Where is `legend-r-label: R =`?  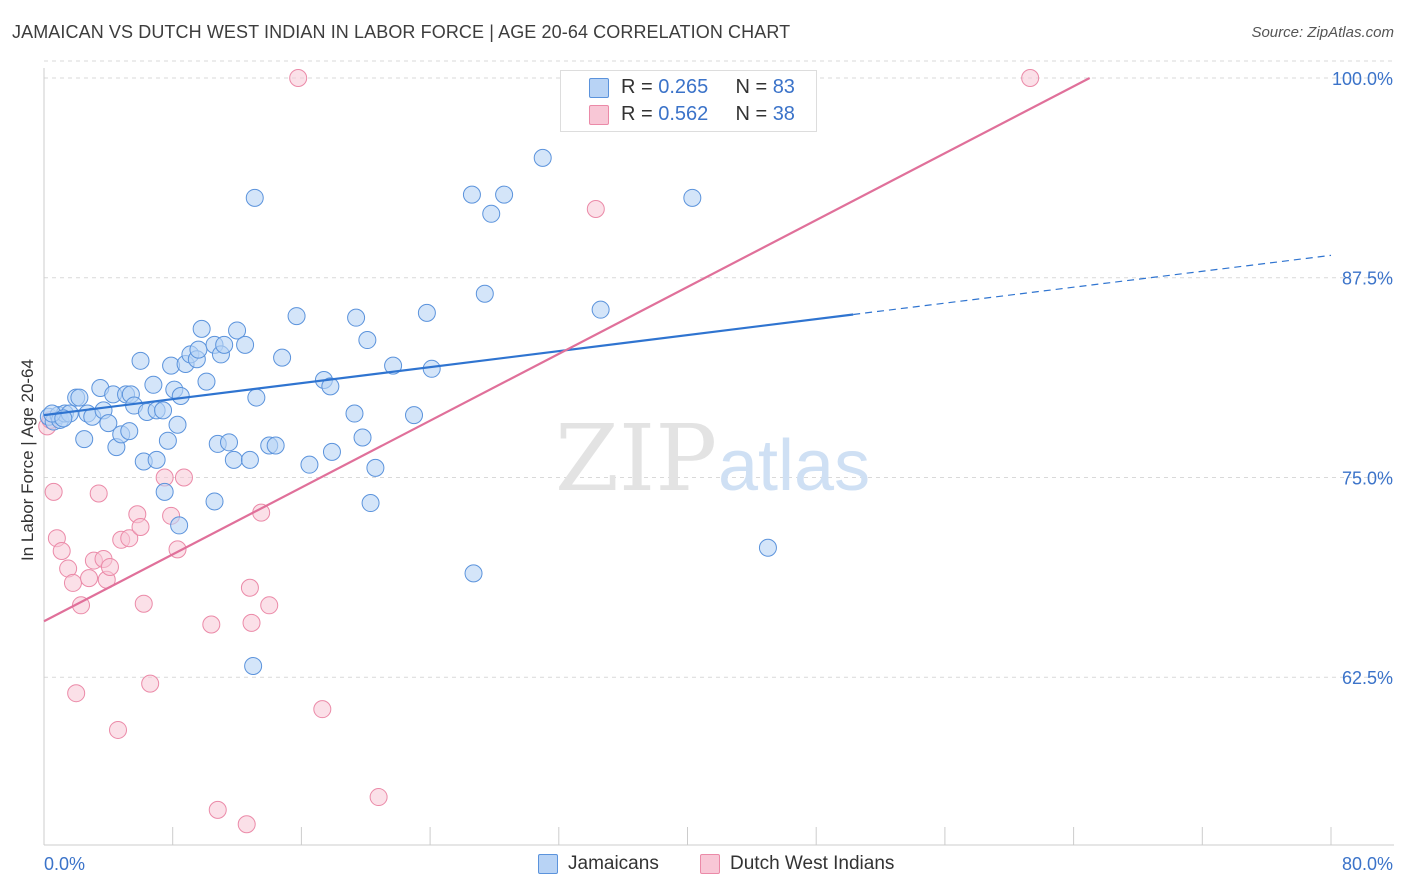 legend-r-label: R = is located at coordinates (640, 114).